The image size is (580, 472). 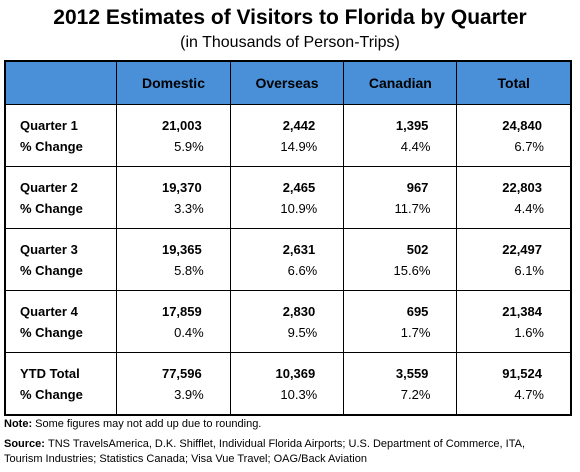 What do you see at coordinates (173, 120) in the screenshot?
I see `value-cell: 21,003` at bounding box center [173, 120].